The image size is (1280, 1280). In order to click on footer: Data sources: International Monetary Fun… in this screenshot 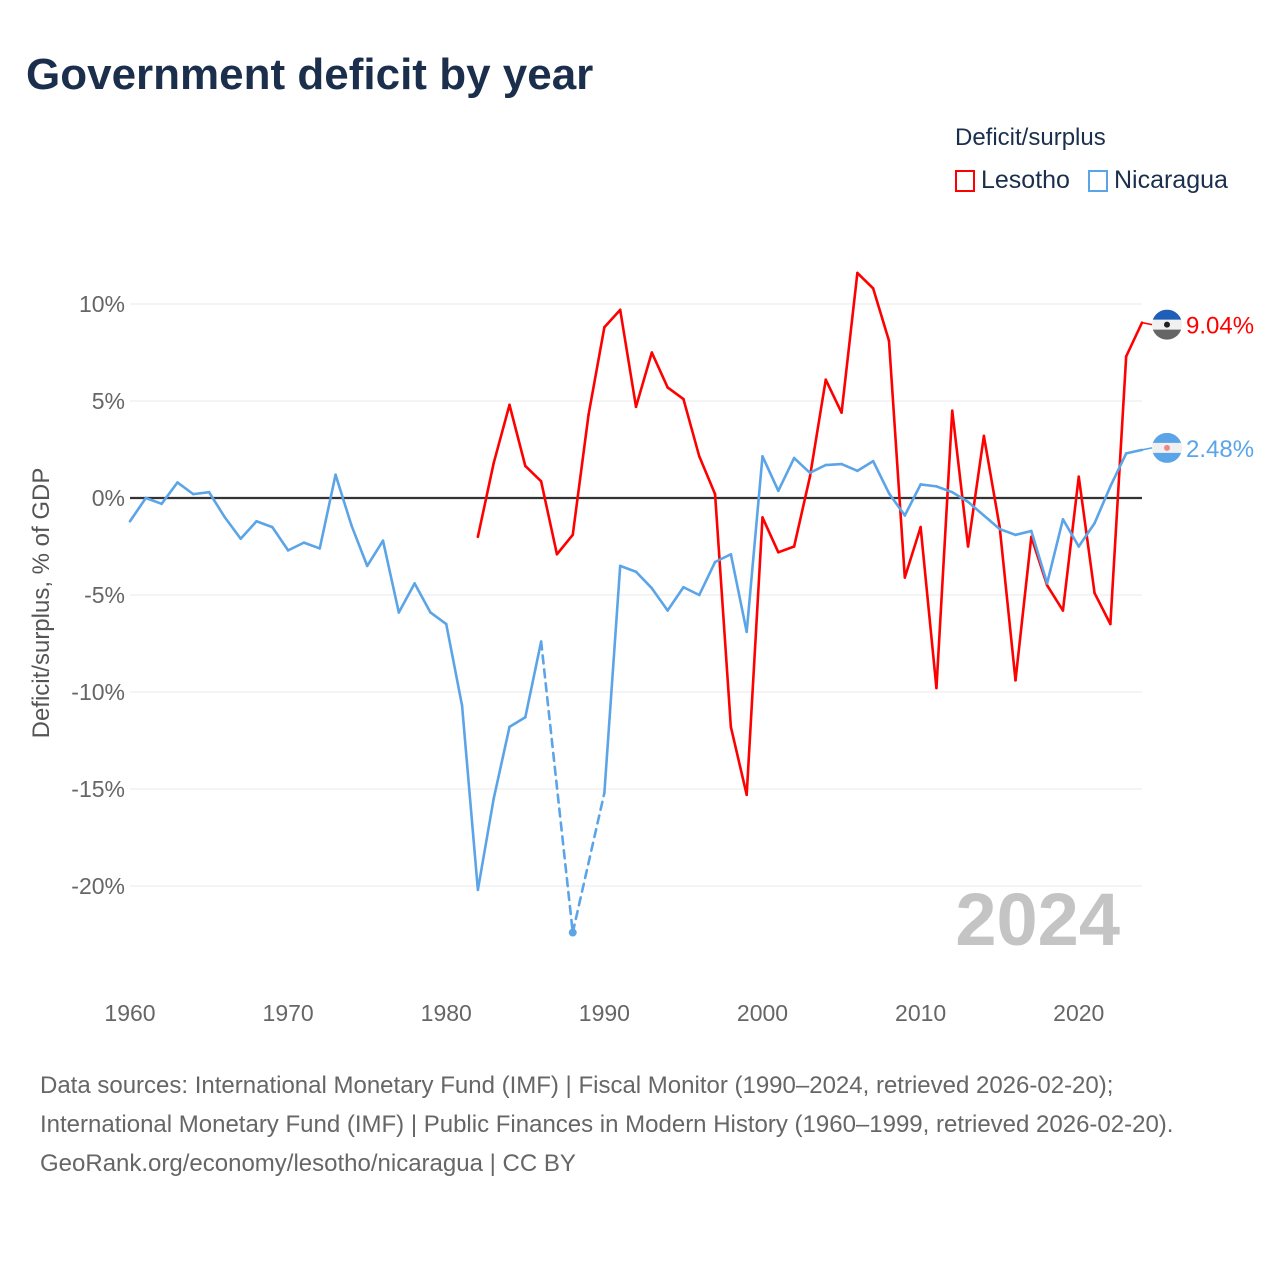, I will do `click(640, 1124)`.